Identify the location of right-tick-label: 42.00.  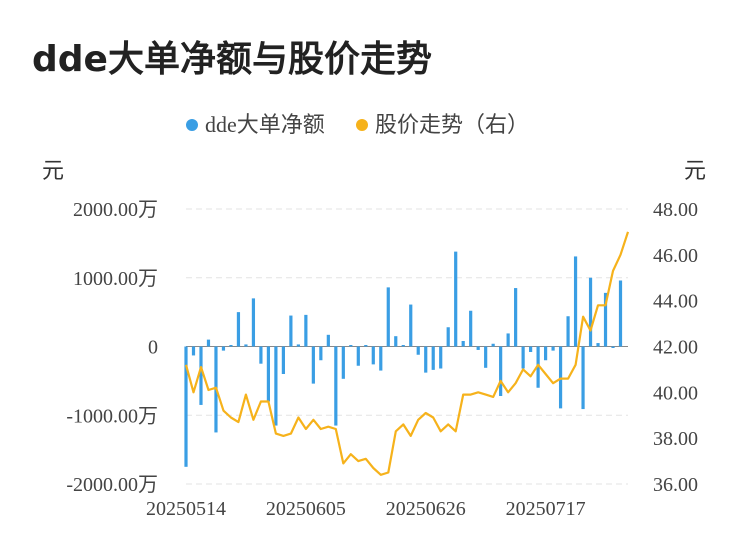
(675, 348).